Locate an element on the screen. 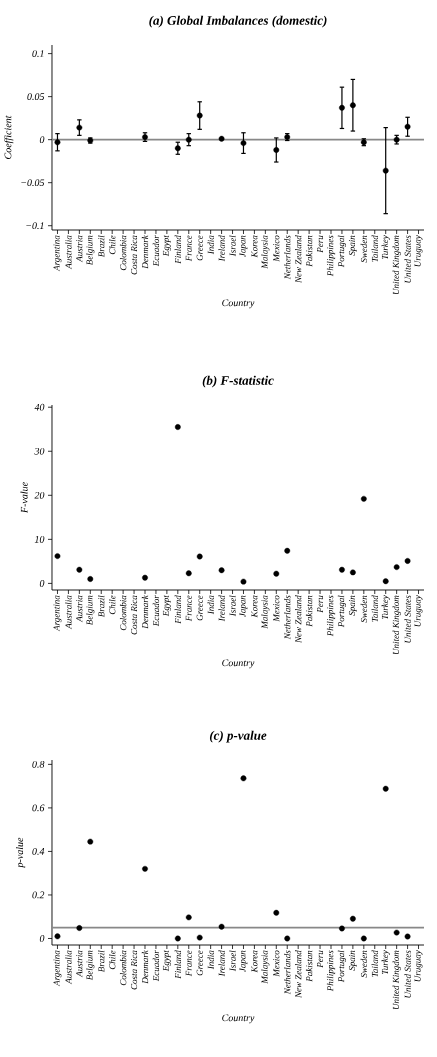  x-tick-label: Philippines is located at coordinates (331, 256).